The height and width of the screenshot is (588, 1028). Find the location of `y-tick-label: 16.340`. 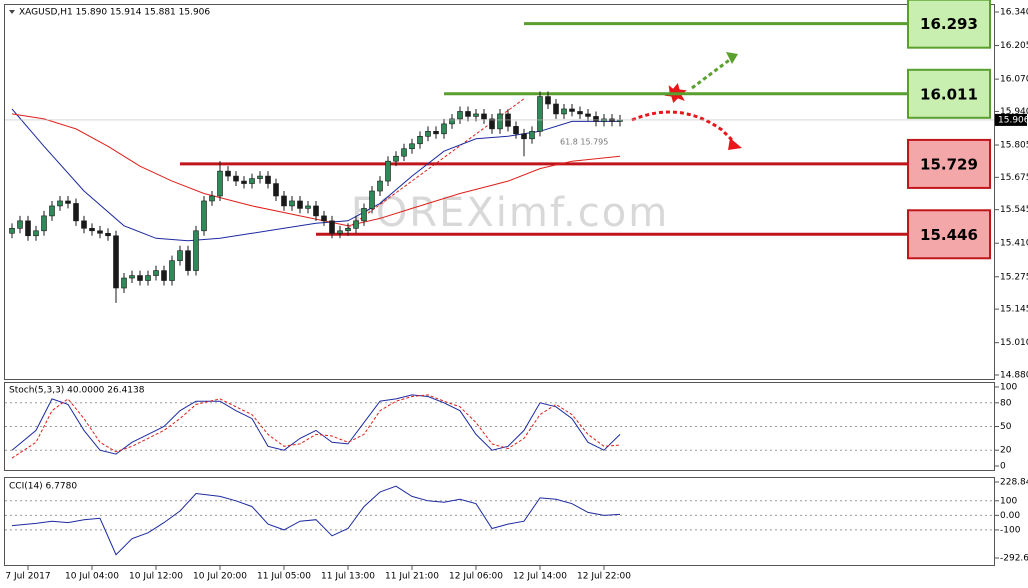

y-tick-label: 16.340 is located at coordinates (1014, 13).